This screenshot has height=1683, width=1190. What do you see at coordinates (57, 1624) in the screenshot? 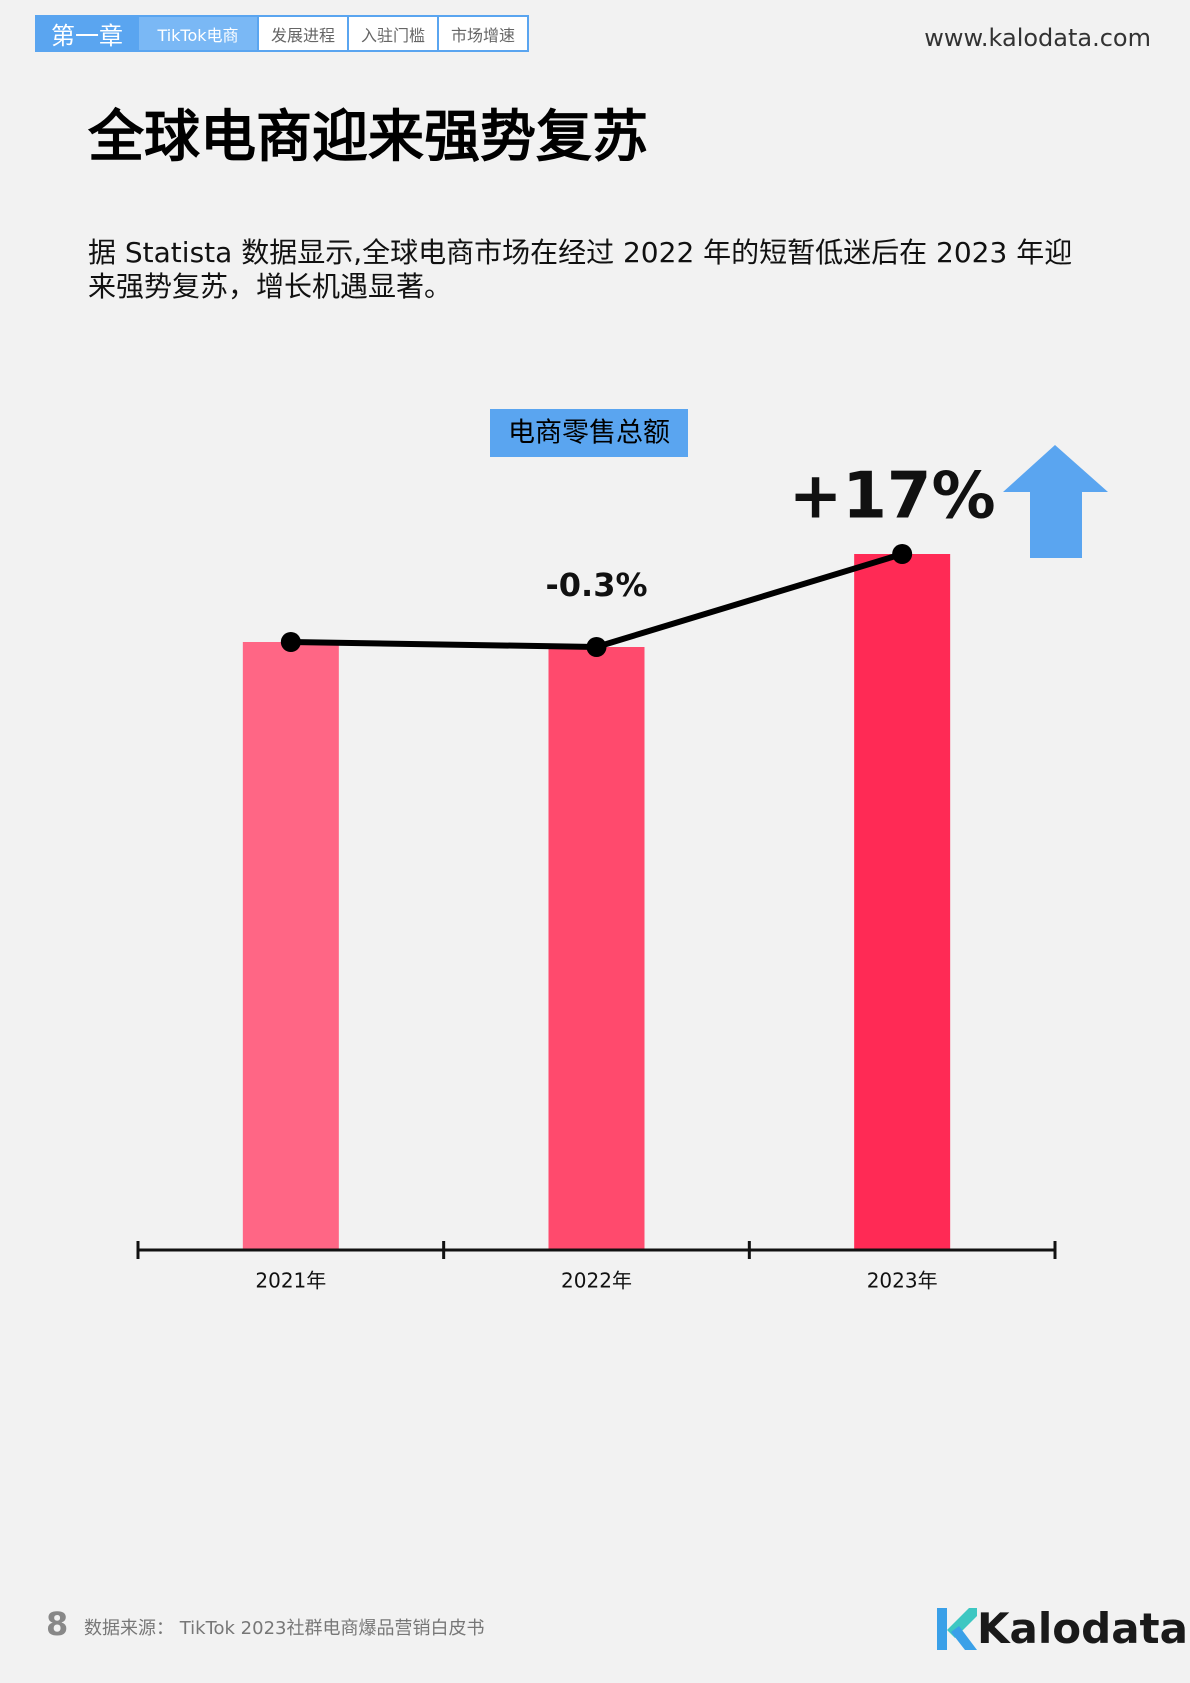
I see `page-number: 8` at bounding box center [57, 1624].